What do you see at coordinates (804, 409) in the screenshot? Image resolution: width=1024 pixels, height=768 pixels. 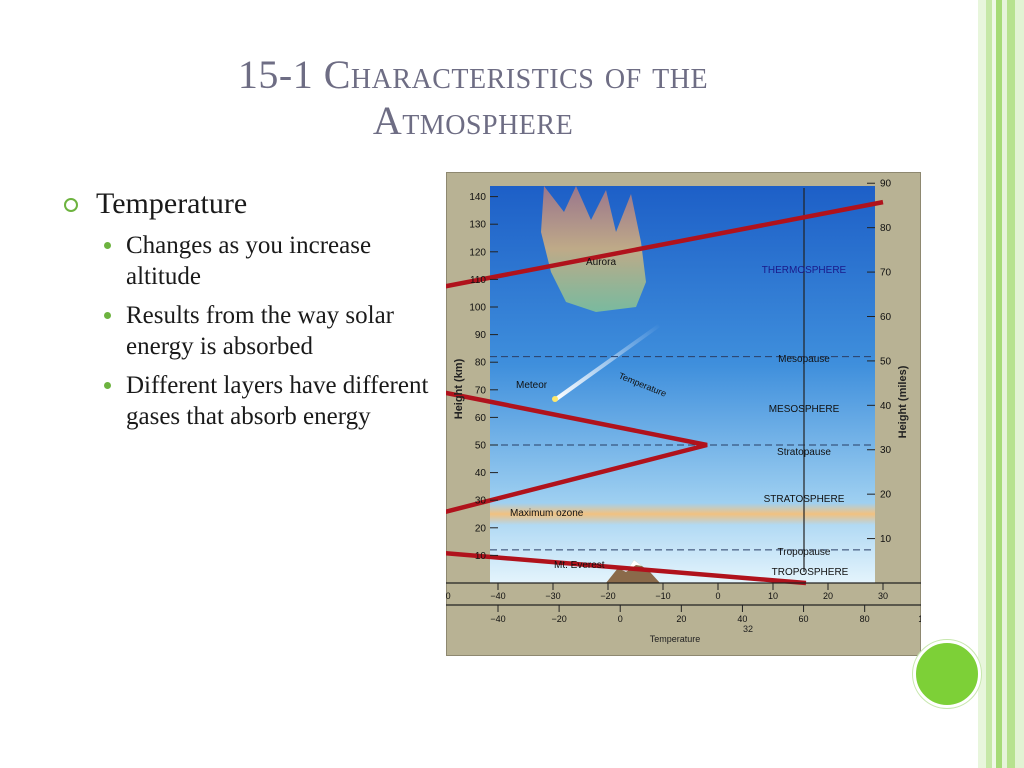 I see `mesosphere-label: MESOSPHERE` at bounding box center [804, 409].